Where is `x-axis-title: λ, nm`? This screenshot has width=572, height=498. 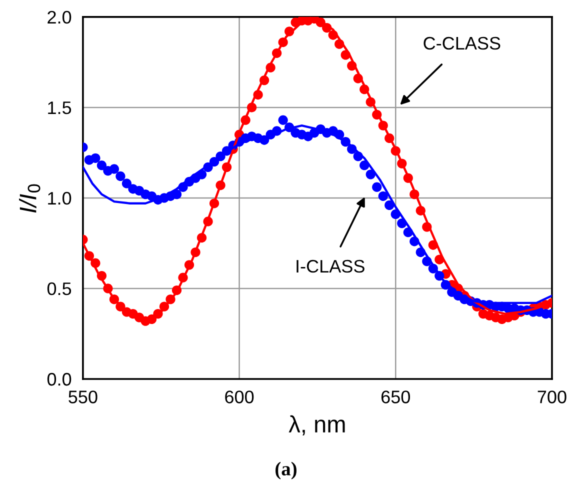 x-axis-title: λ, nm is located at coordinates (316, 425).